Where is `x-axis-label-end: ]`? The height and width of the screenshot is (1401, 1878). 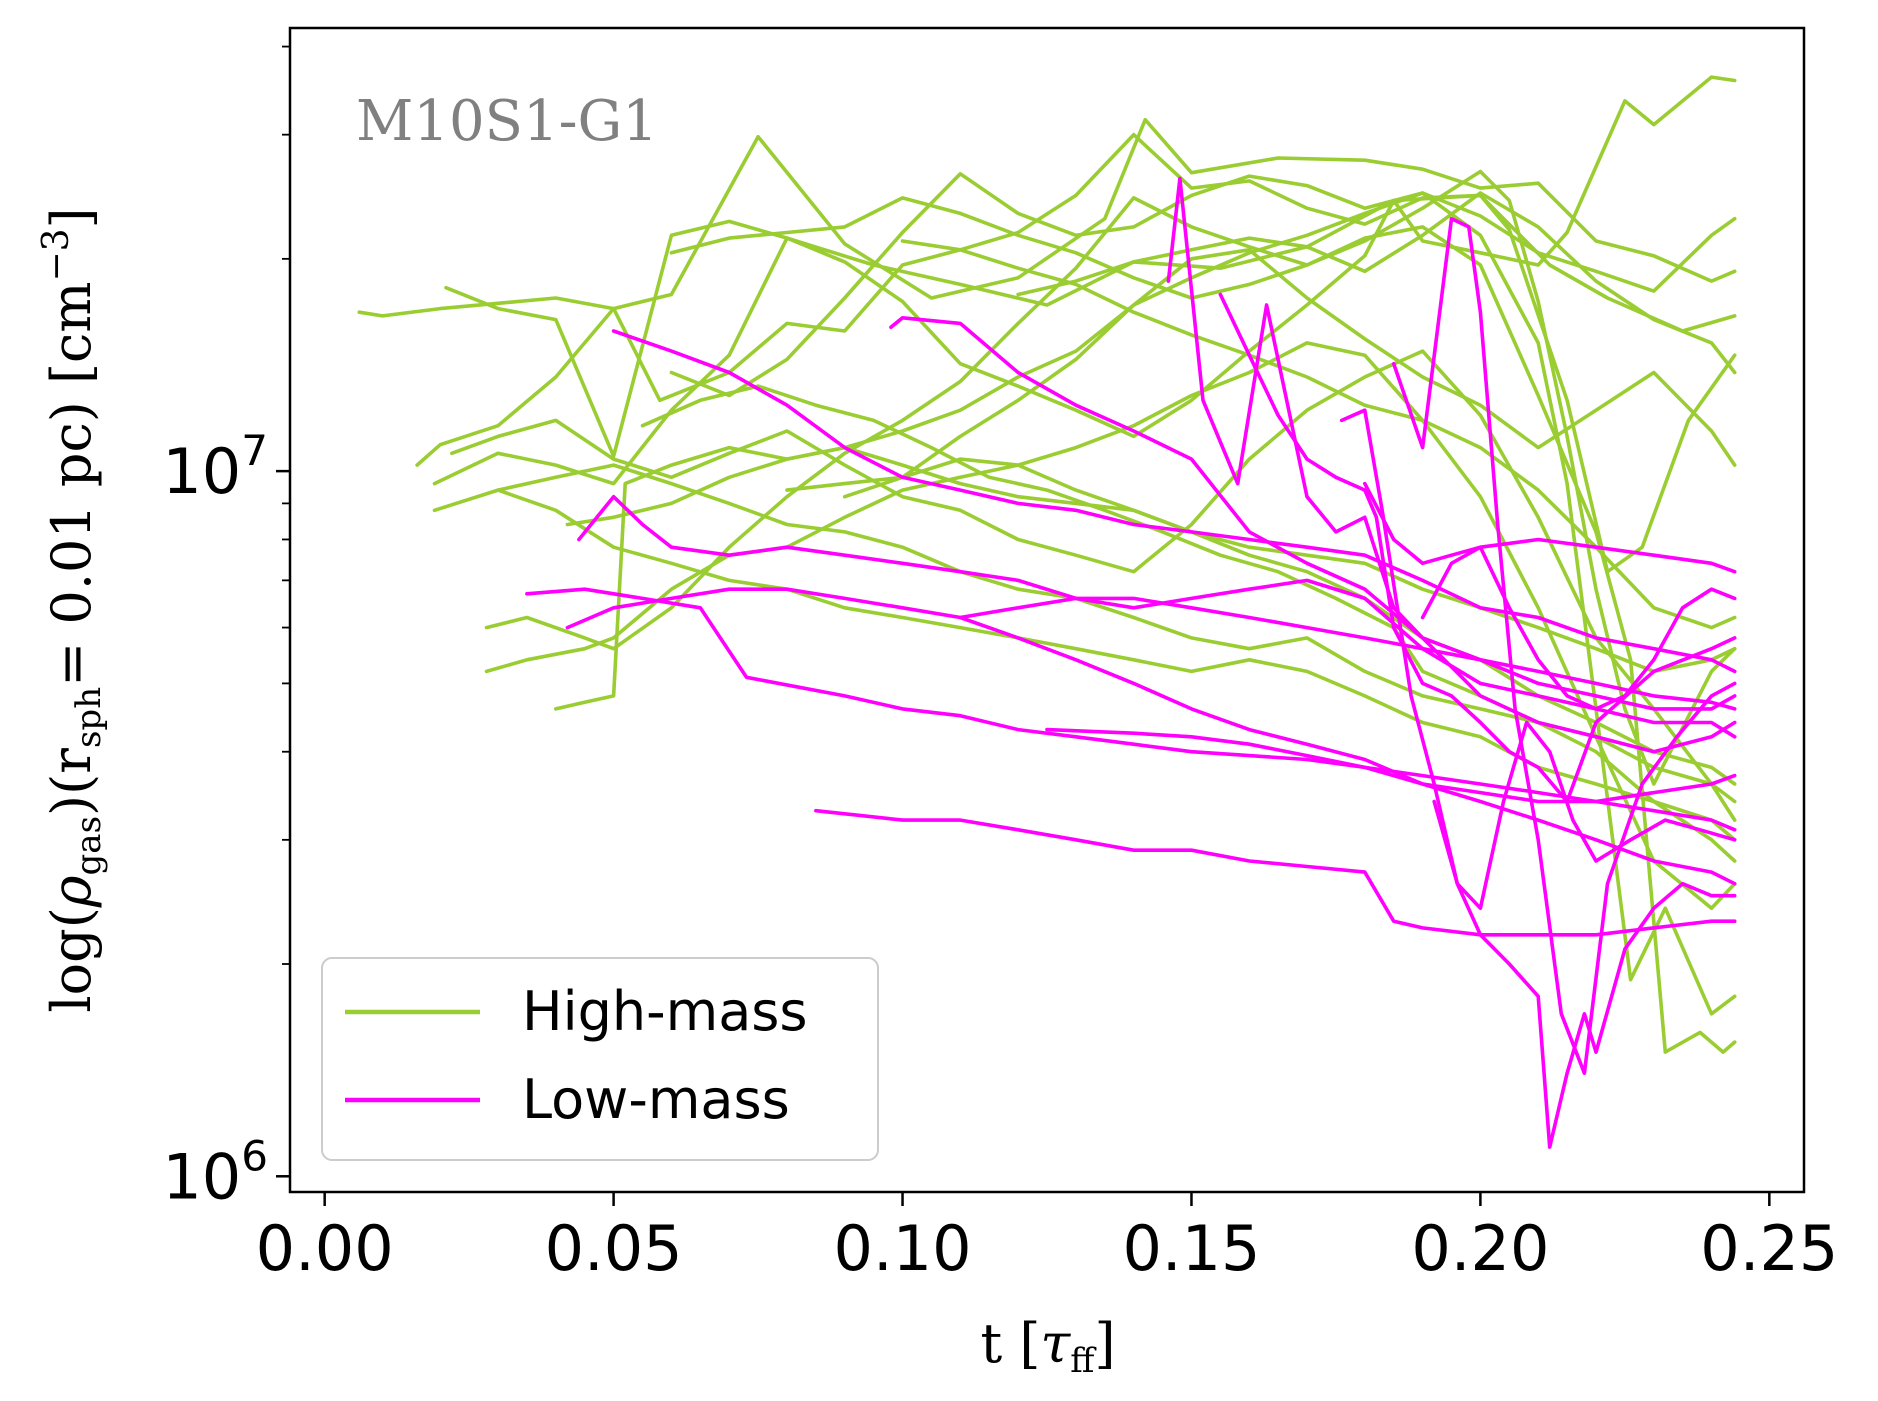 x-axis-label-end: ] is located at coordinates (1104, 1343).